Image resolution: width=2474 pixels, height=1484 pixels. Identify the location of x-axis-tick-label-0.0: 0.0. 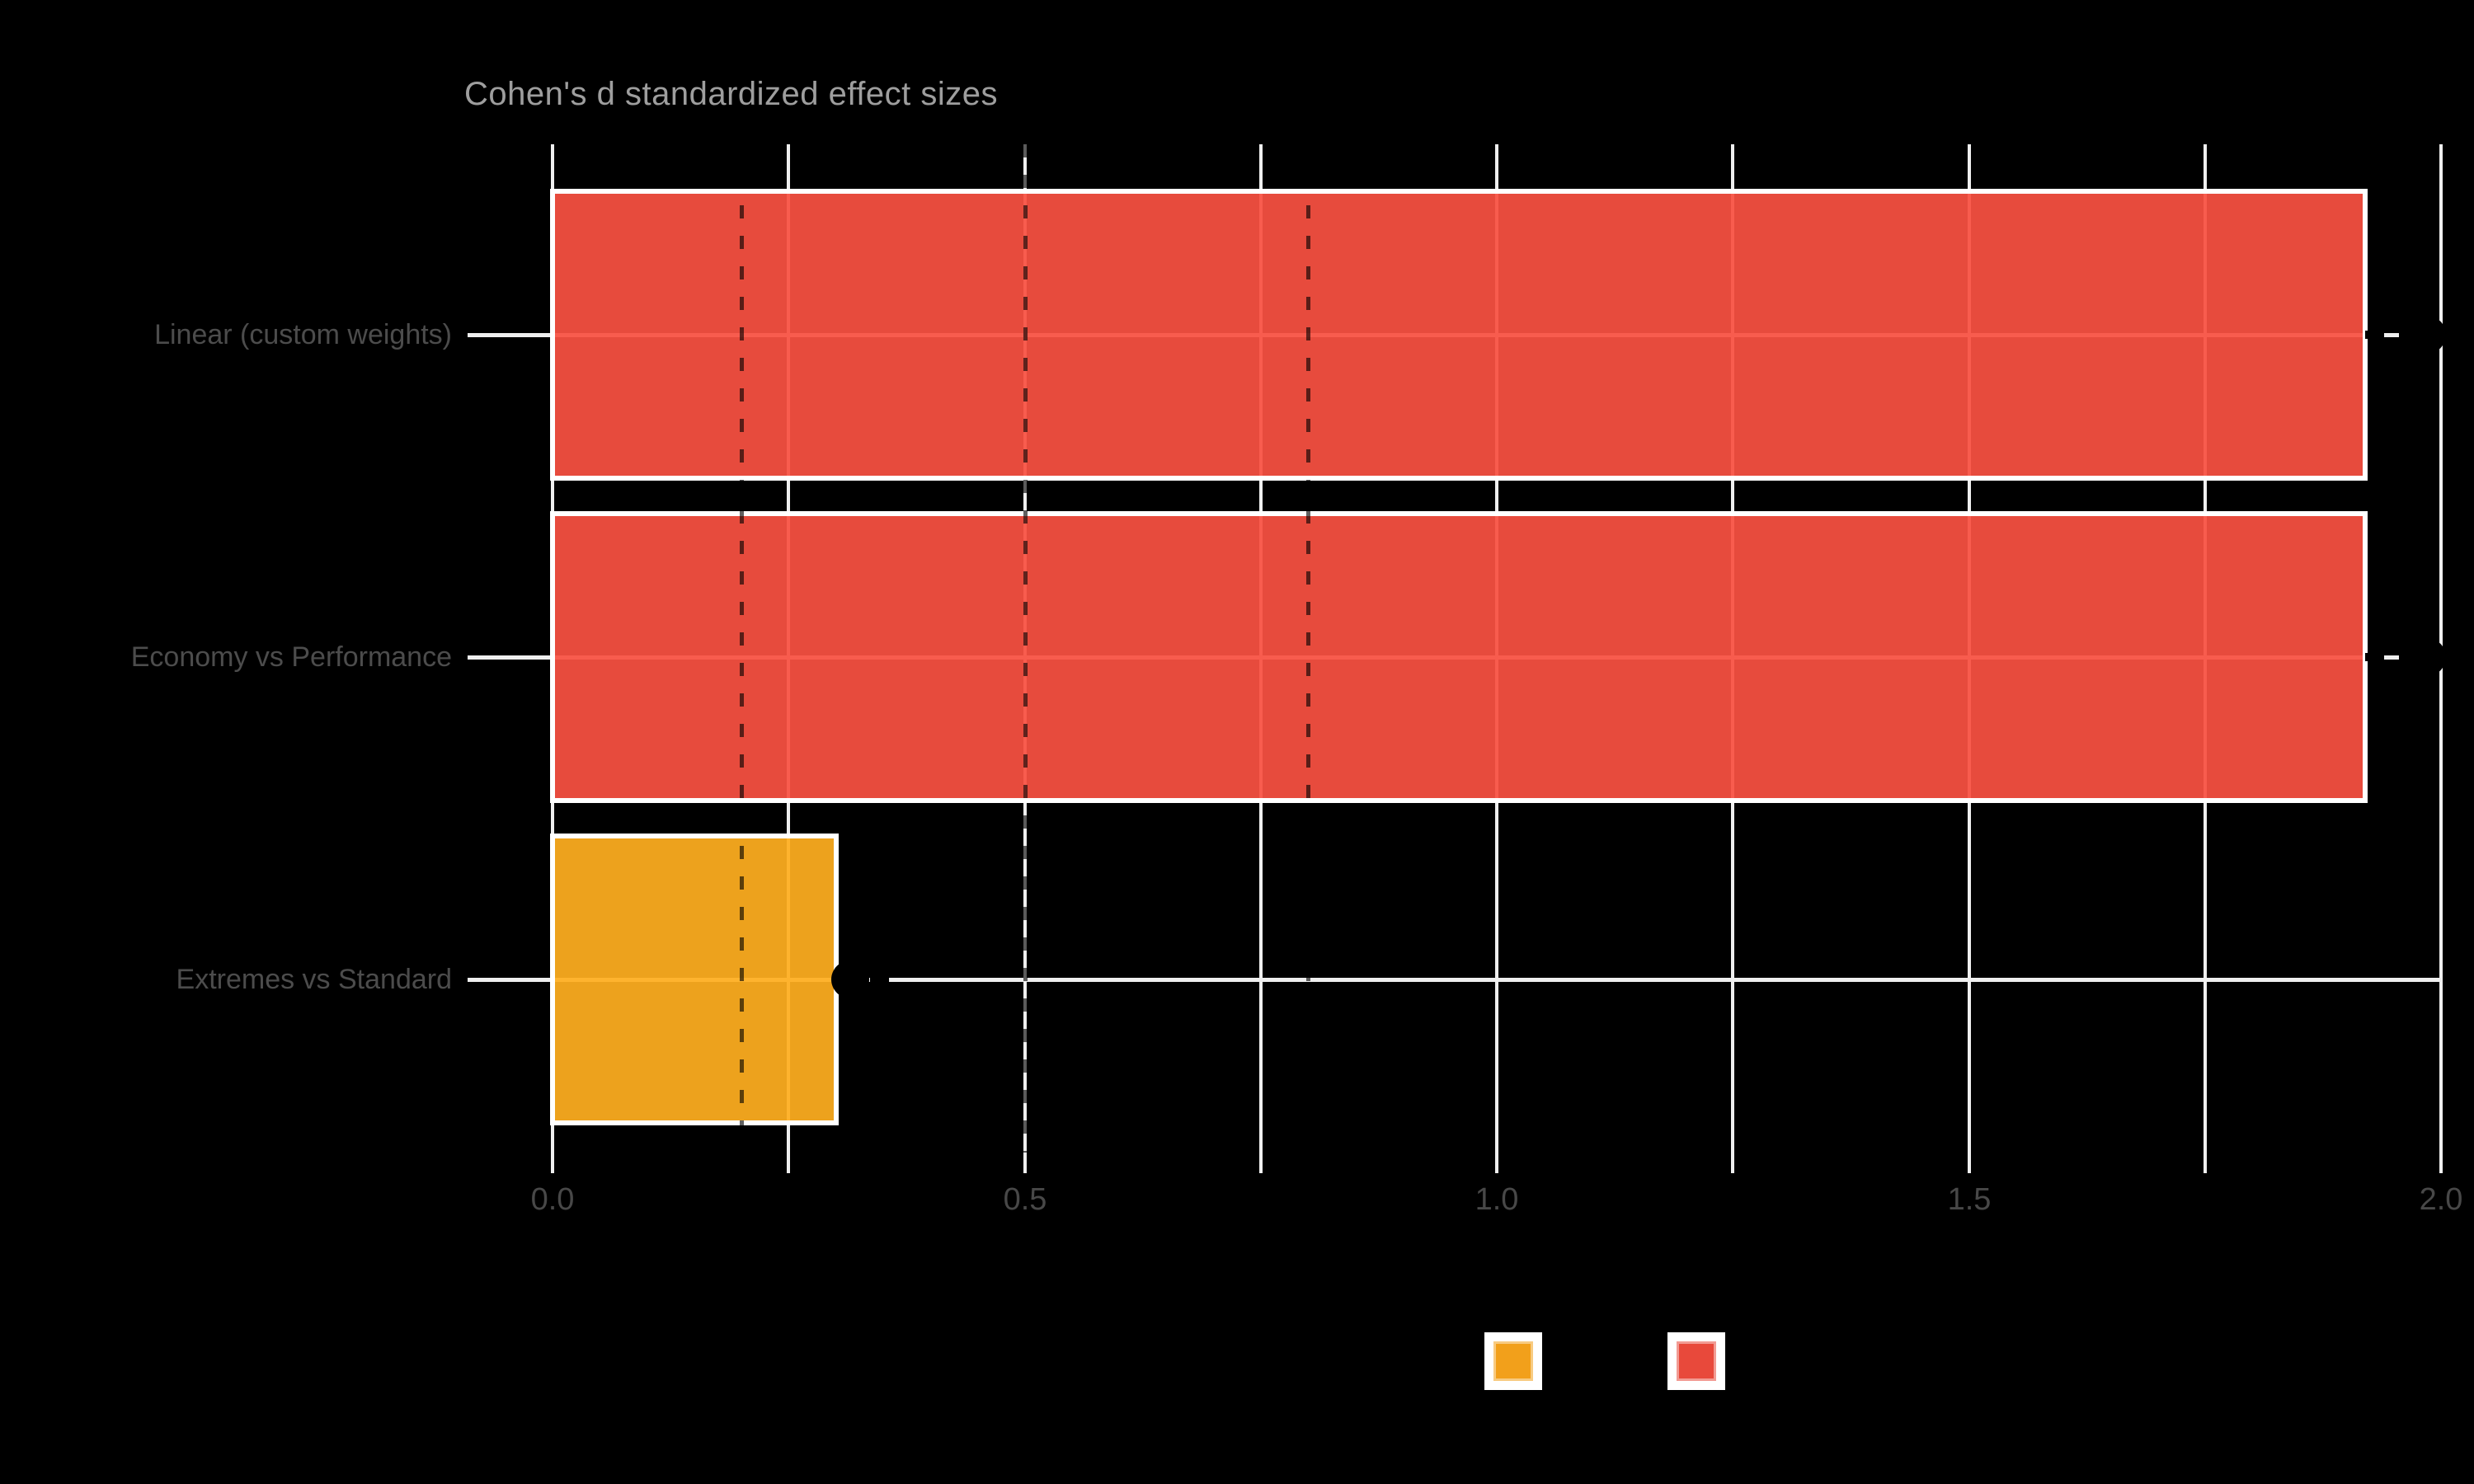
(552, 1199).